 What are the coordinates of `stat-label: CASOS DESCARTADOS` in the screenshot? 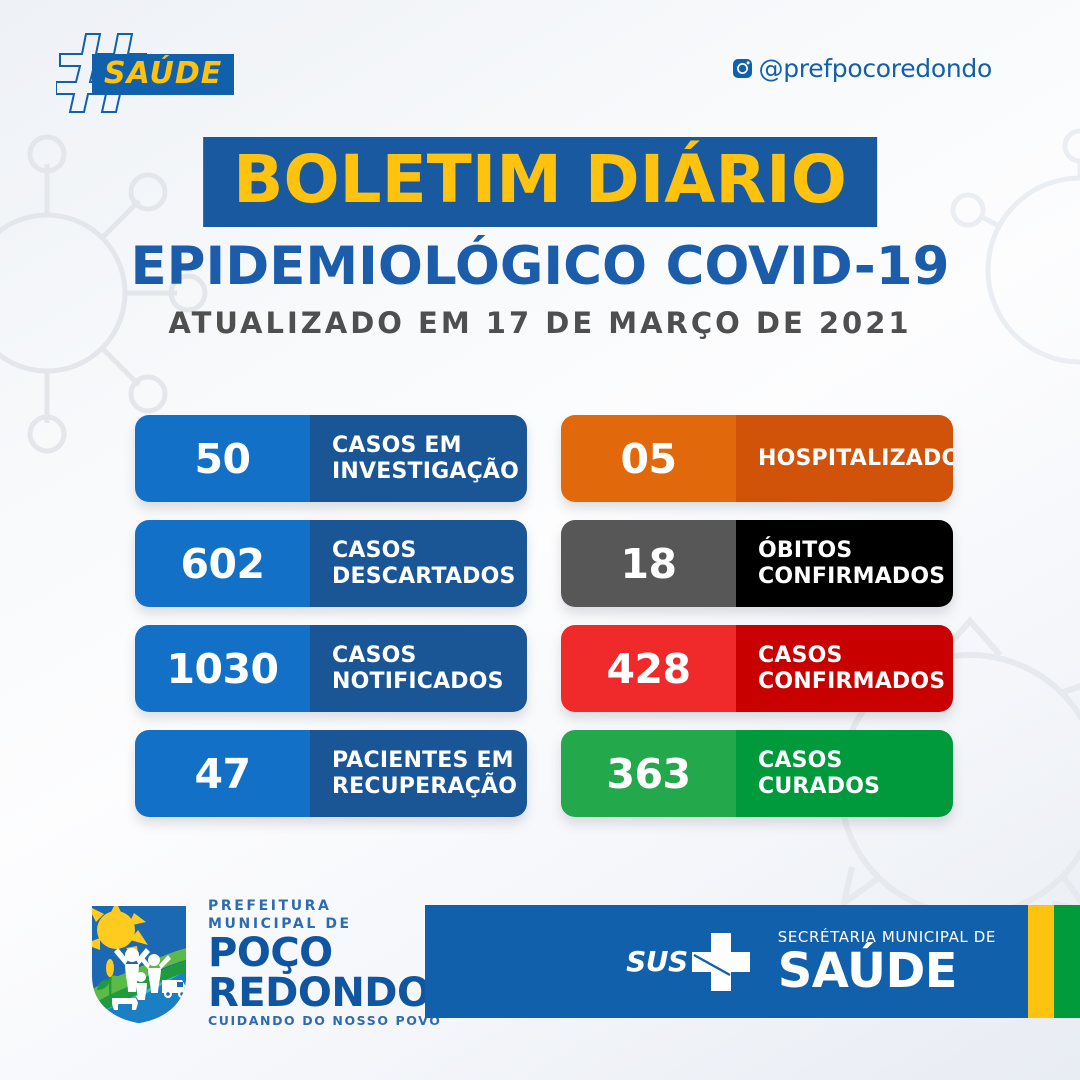 It's located at (418, 563).